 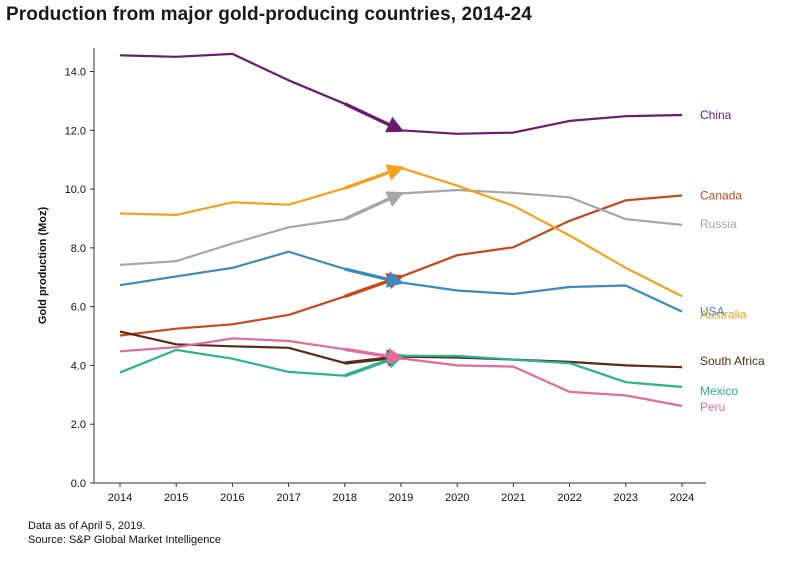 What do you see at coordinates (288, 498) in the screenshot?
I see `x-tick-label: 2017` at bounding box center [288, 498].